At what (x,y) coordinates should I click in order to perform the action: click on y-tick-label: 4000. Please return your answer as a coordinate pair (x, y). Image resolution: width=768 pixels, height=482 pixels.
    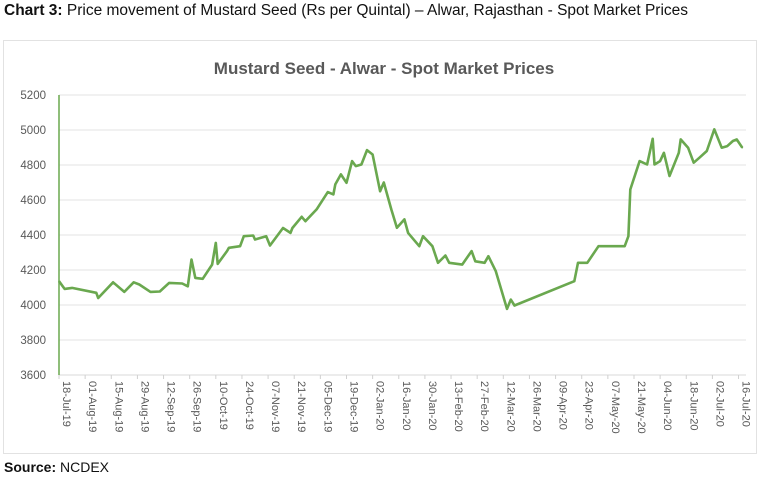
    Looking at the image, I should click on (33, 306).